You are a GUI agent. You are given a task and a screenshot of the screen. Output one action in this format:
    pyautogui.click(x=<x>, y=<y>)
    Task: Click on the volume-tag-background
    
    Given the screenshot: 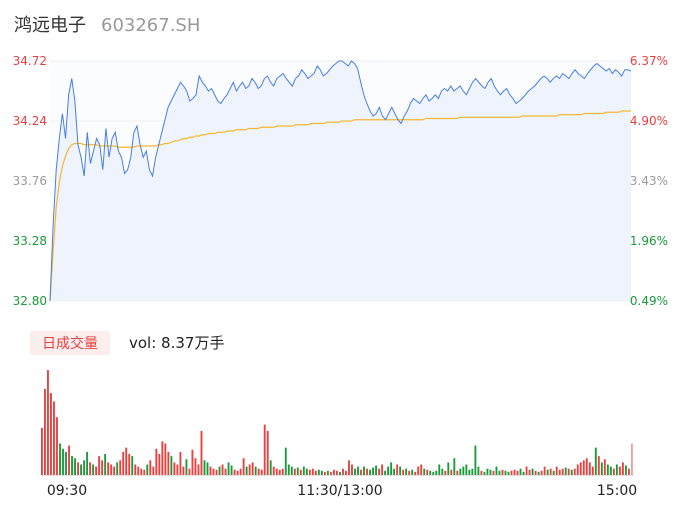 What is the action you would take?
    pyautogui.click(x=70, y=343)
    